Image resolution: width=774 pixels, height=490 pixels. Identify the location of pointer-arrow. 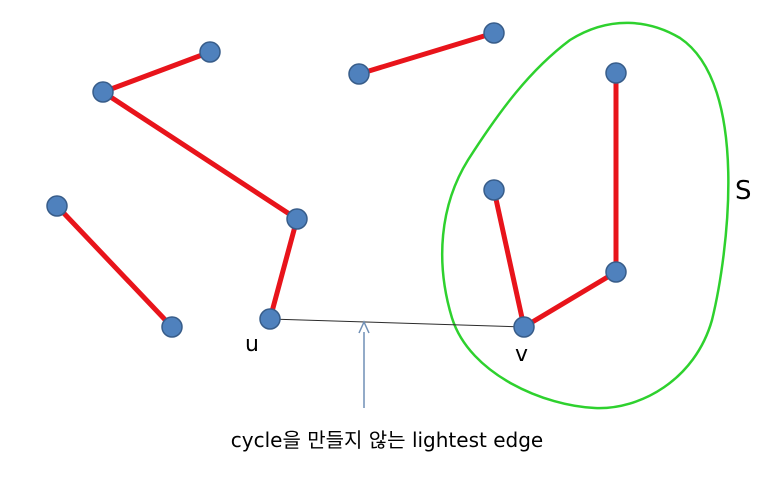
(364, 364).